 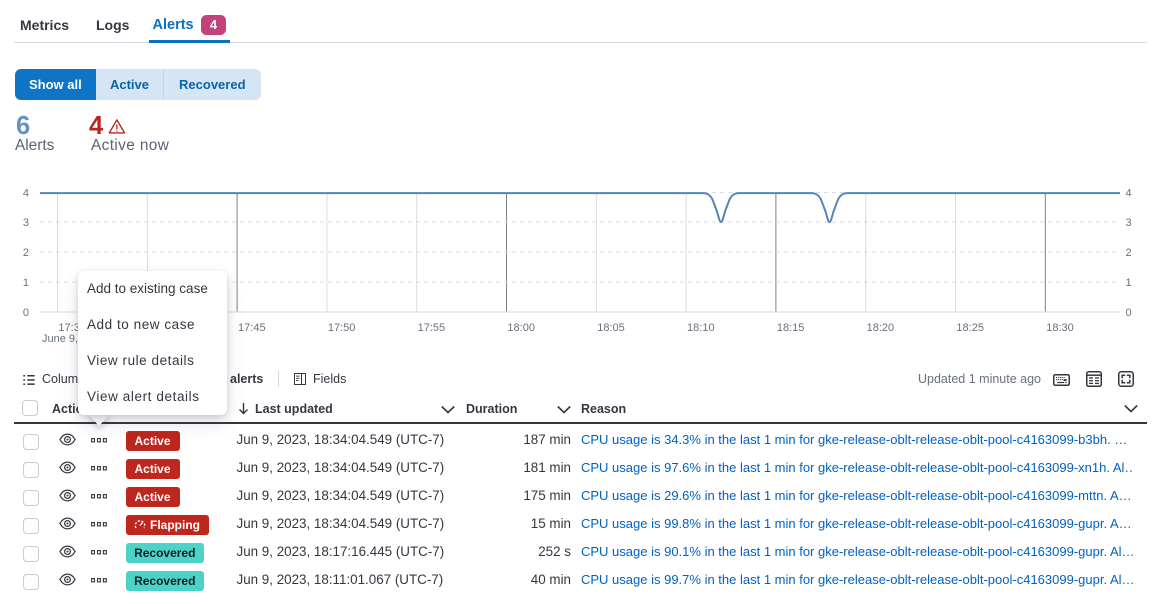 I want to click on svg-text: 17:55, so click(x=432, y=328).